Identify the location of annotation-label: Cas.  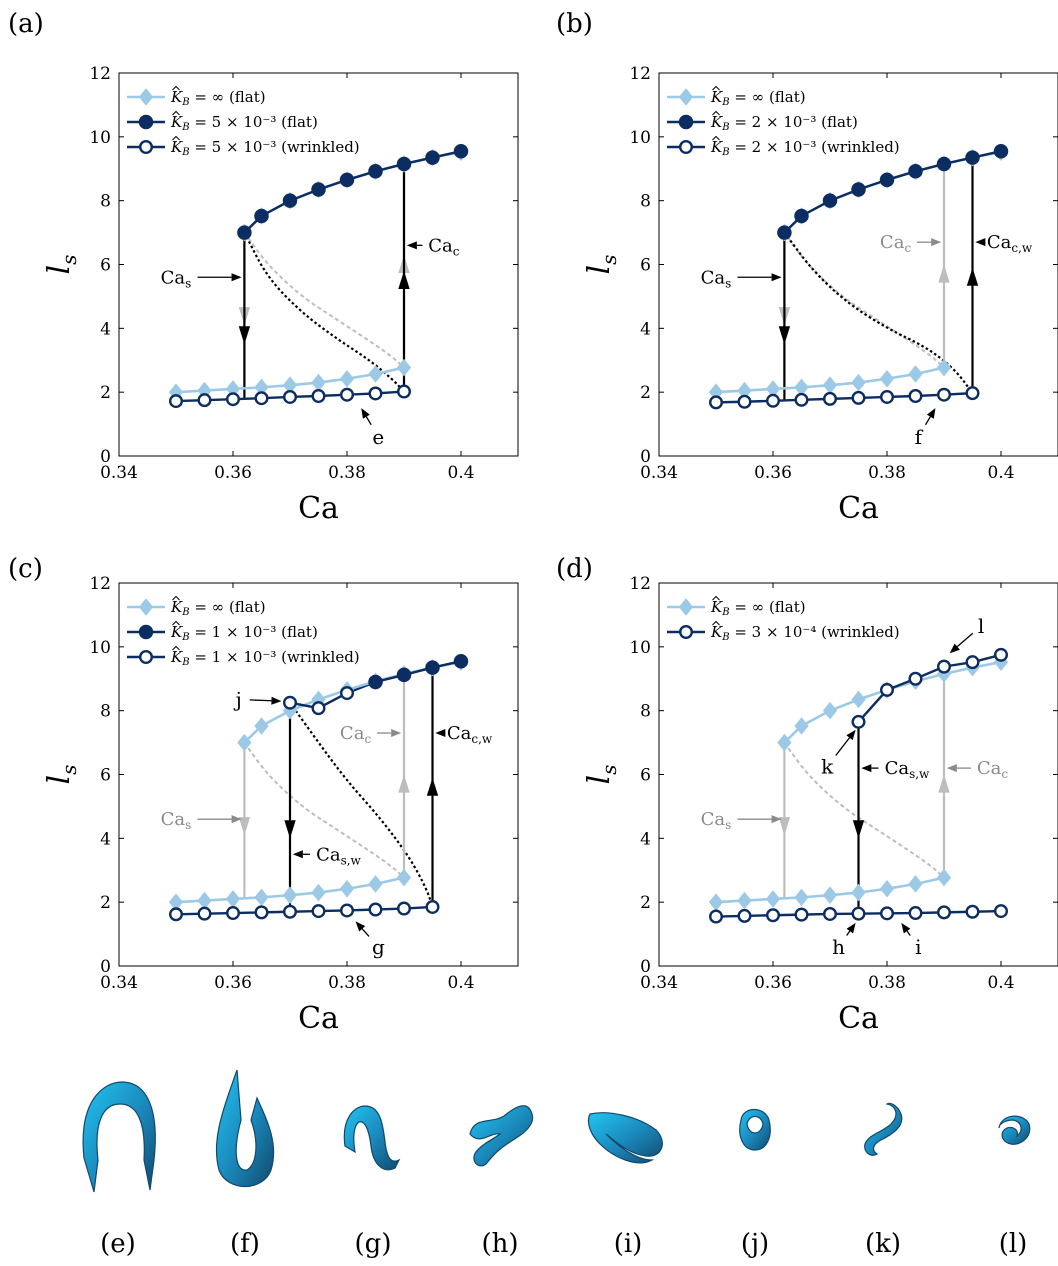
(176, 278).